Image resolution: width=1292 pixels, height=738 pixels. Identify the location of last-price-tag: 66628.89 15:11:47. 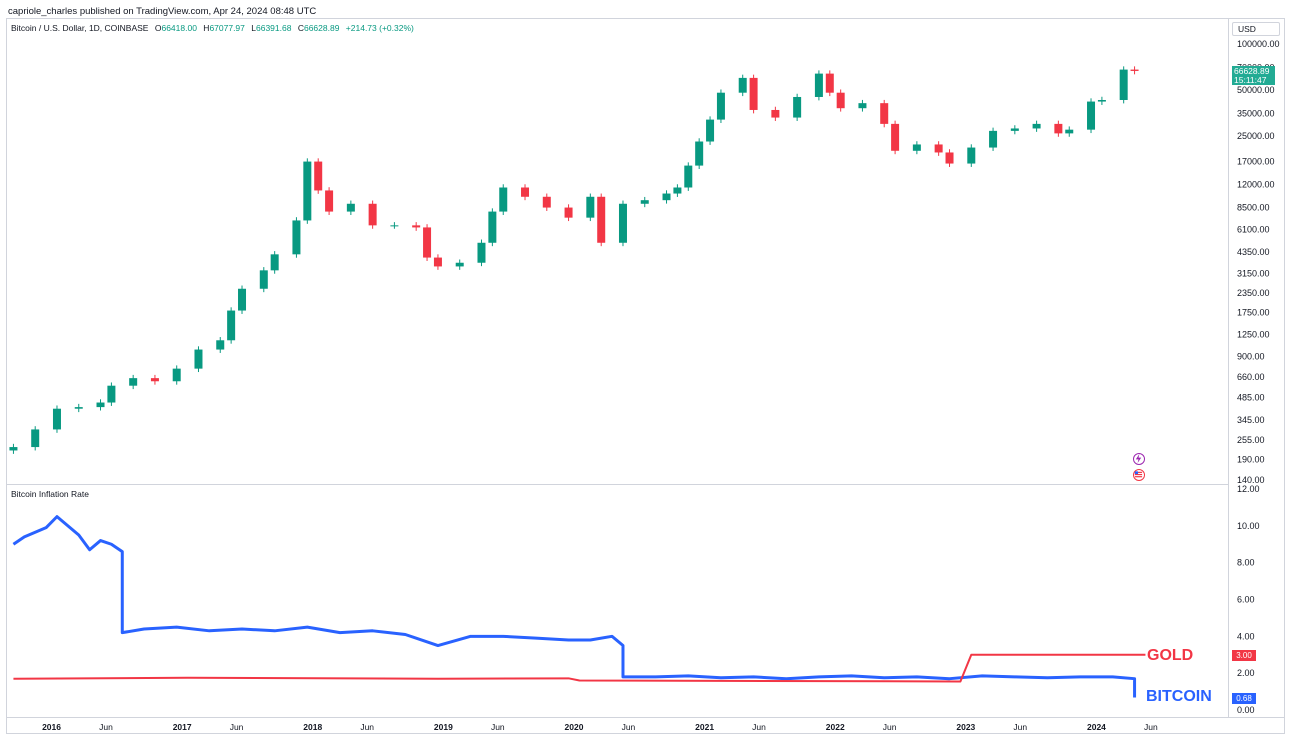
(1253, 75).